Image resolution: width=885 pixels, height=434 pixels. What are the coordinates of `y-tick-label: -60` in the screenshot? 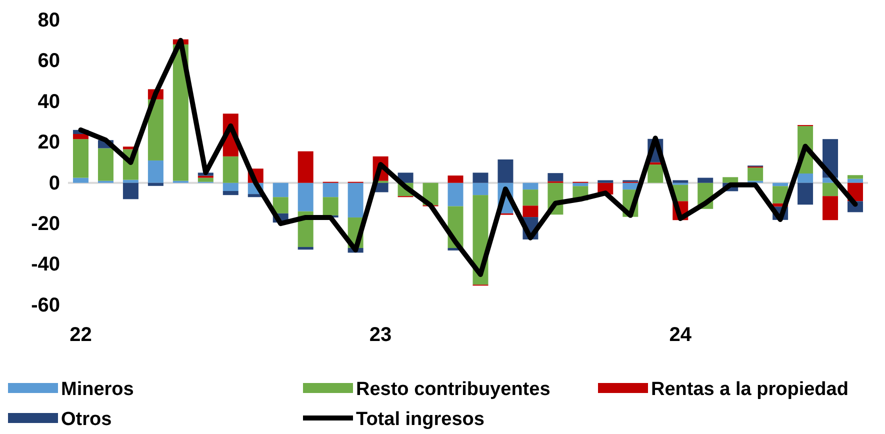 It's located at (45, 305).